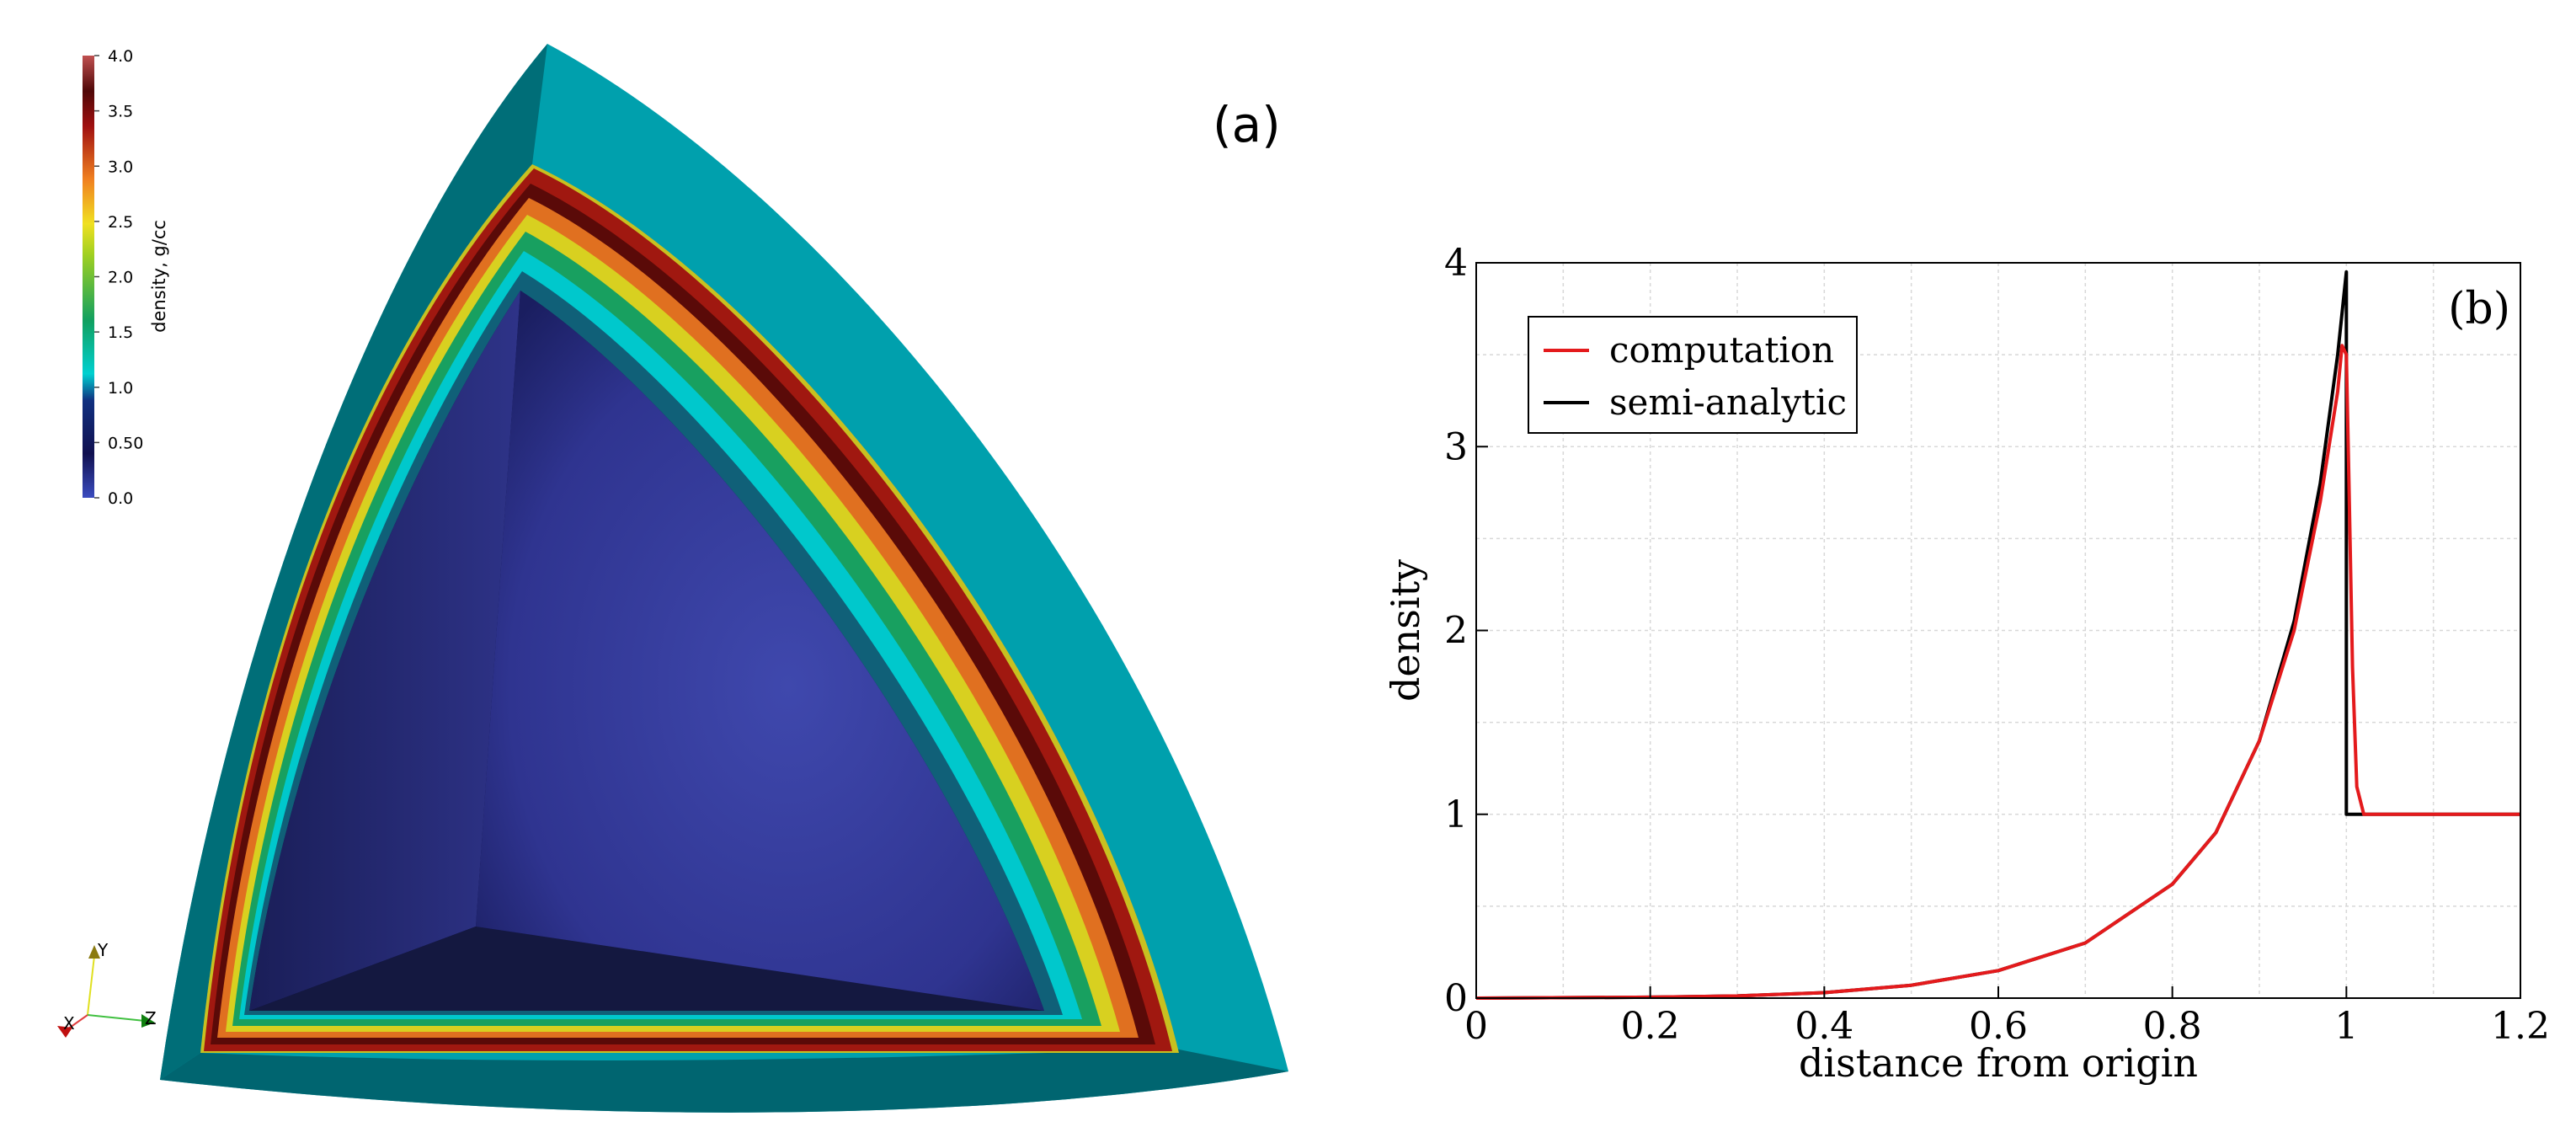 The width and height of the screenshot is (2576, 1143). I want to click on outer-shell-left-edge, so click(353, 562).